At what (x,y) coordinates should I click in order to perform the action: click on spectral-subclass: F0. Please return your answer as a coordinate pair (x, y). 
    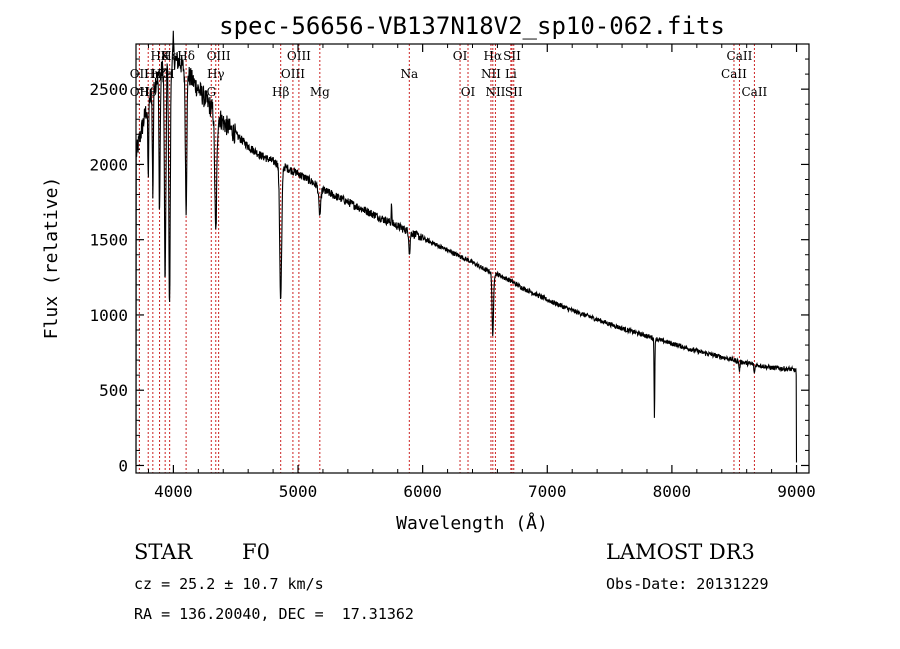
    Looking at the image, I should click on (256, 552).